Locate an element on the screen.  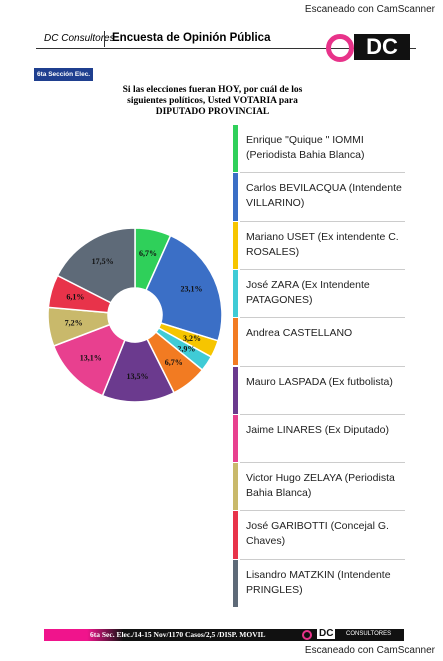
legend-label: José GARIBOTTI (Concejal G. Chaves) is located at coordinates (317, 534).